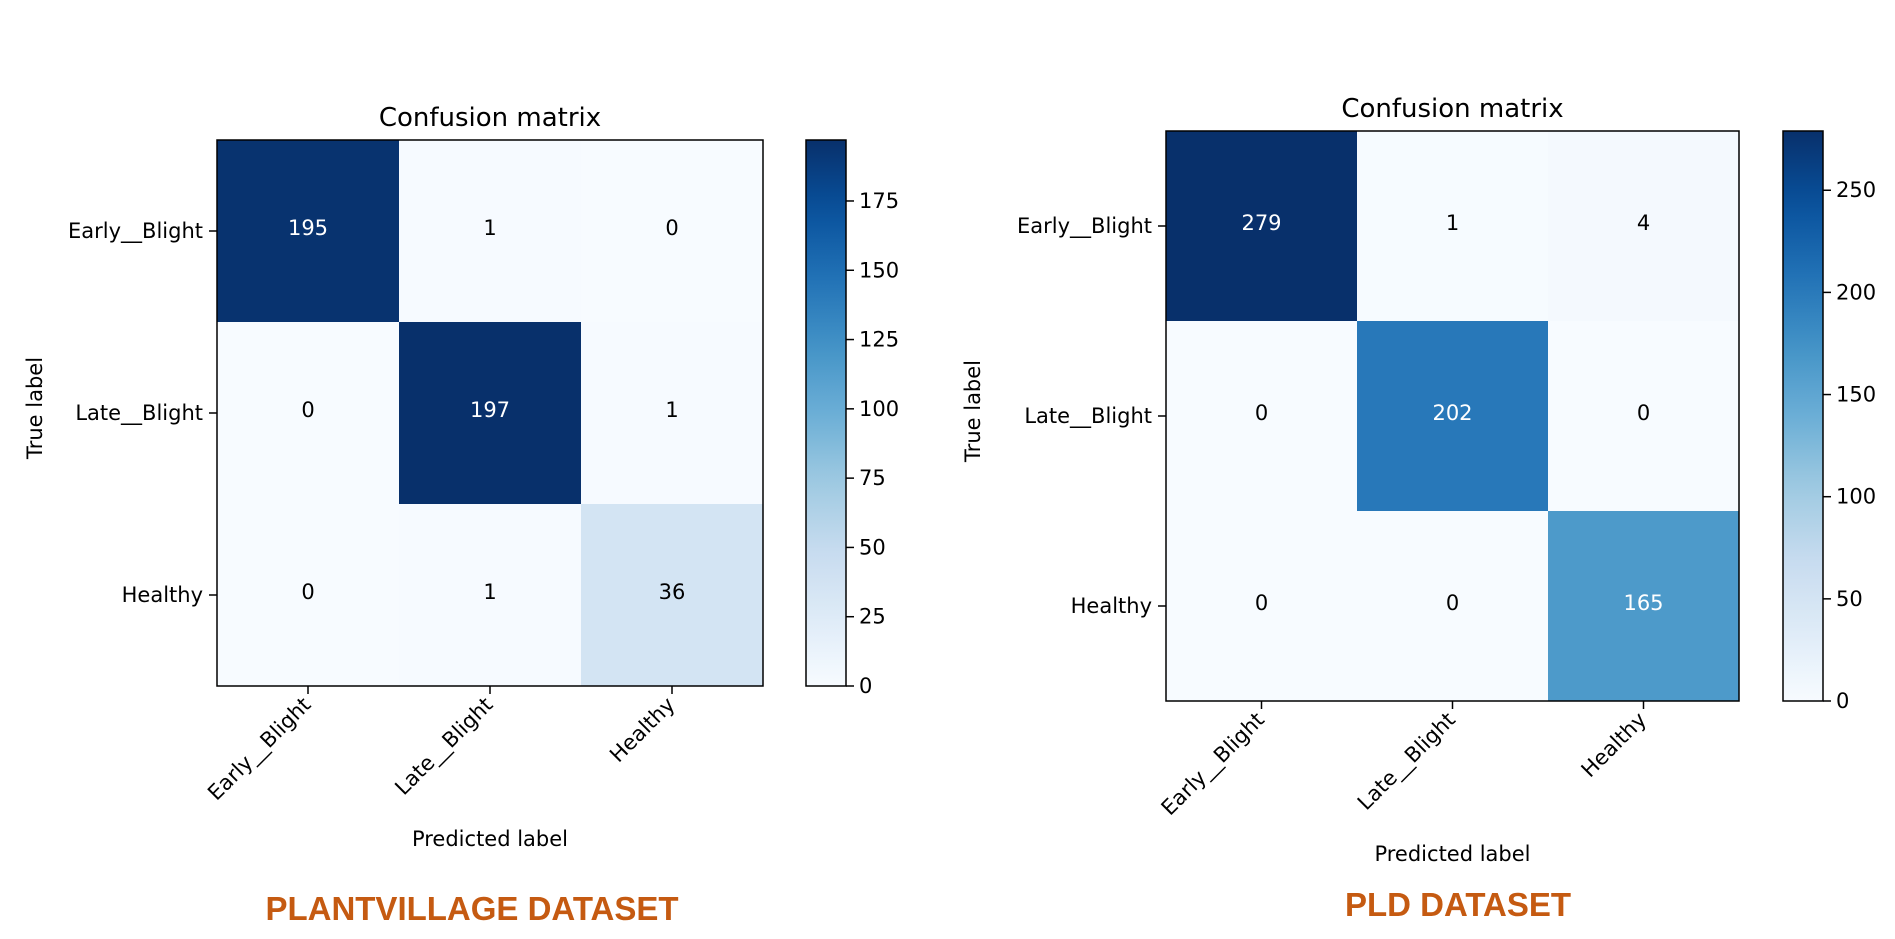  What do you see at coordinates (1643, 223) in the screenshot?
I see `cell-value-label: 4` at bounding box center [1643, 223].